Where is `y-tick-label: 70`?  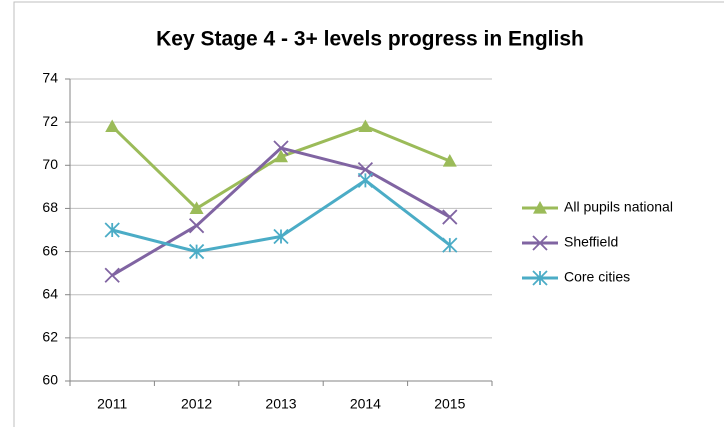 y-tick-label: 70 is located at coordinates (50, 164).